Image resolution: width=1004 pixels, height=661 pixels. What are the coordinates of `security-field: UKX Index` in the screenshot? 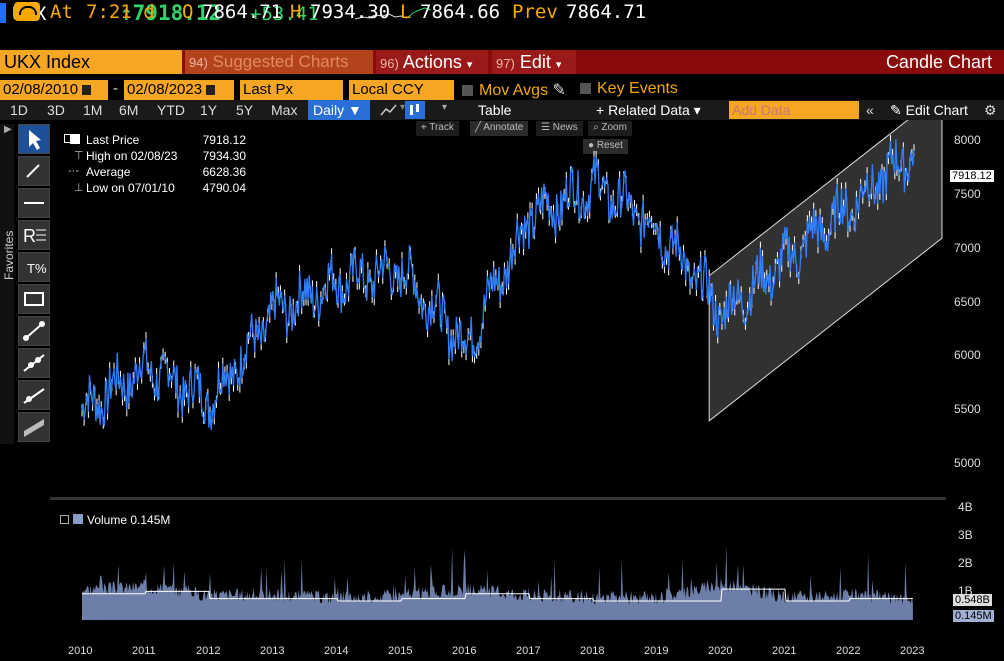 It's located at (91, 62).